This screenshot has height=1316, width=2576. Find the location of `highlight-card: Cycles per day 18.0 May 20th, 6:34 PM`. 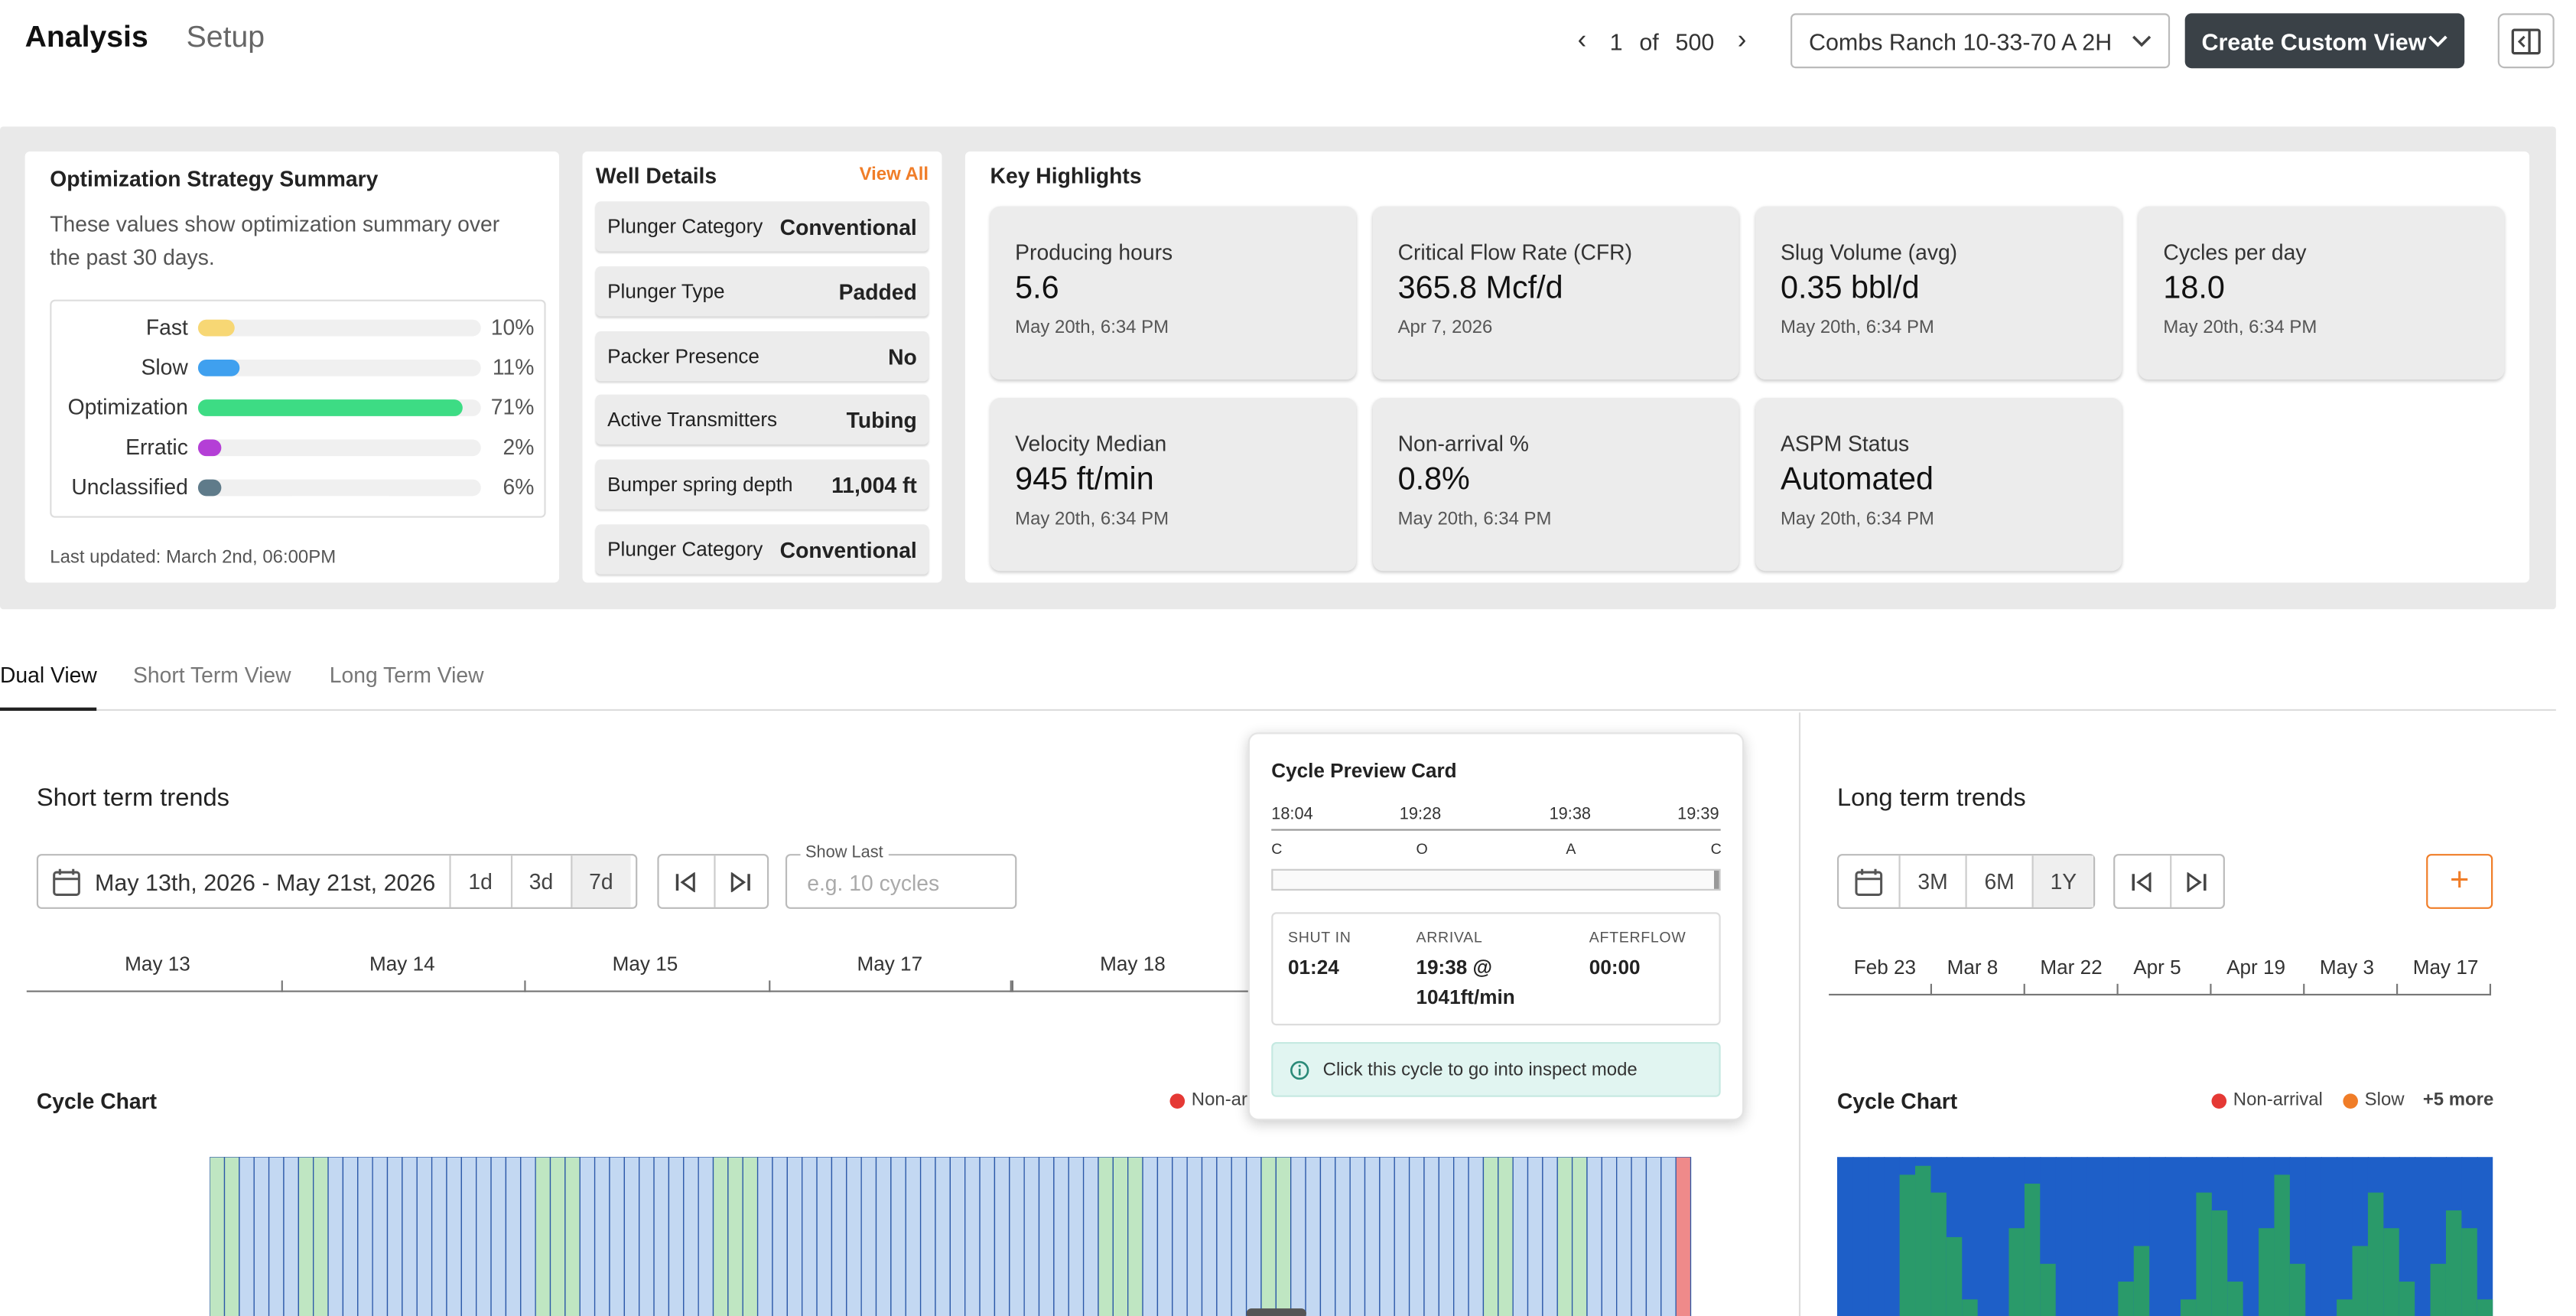

highlight-card: Cycles per day 18.0 May 20th, 6:34 PM is located at coordinates (2321, 293).